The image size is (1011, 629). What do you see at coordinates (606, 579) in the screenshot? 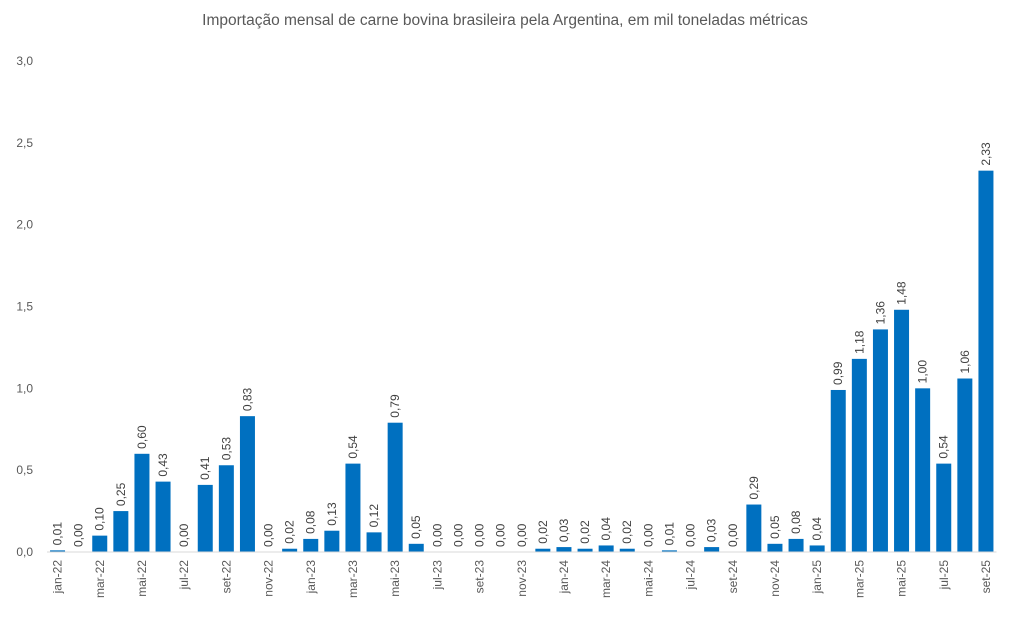
I see `x-tick-label: mar-24` at bounding box center [606, 579].